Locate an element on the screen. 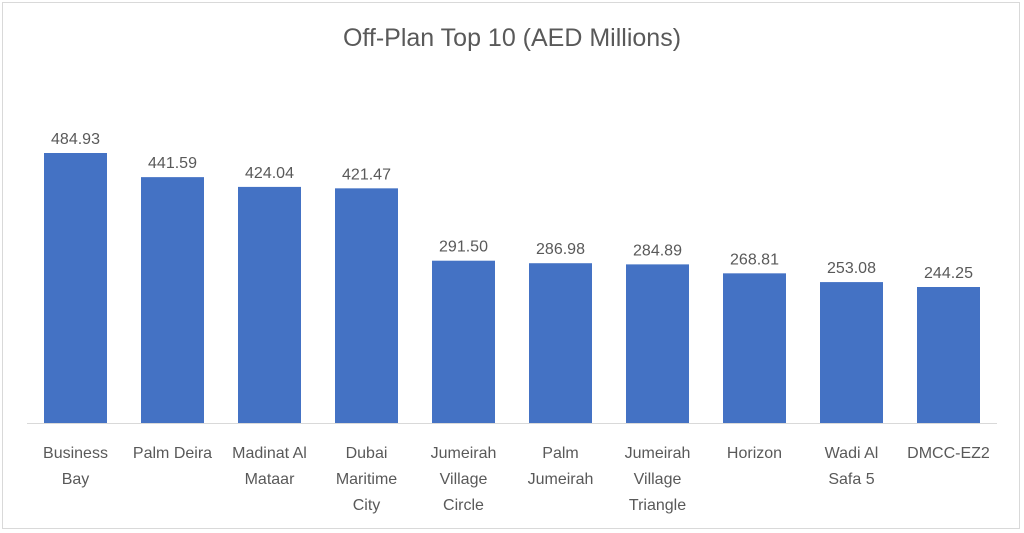 The width and height of the screenshot is (1024, 533). category-label: Palm Jumeirah is located at coordinates (561, 466).